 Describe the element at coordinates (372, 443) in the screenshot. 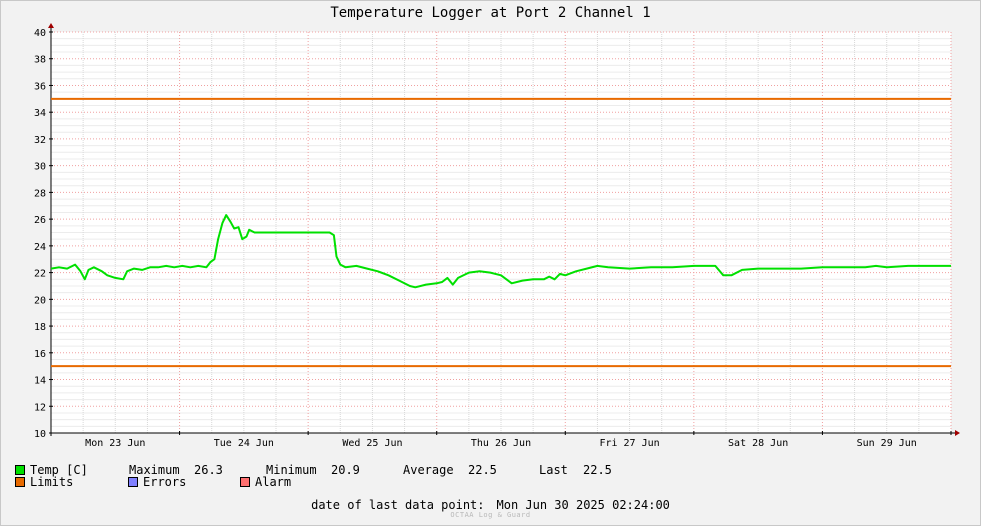

I see `x-tick-label: Wed 25 Jun` at that location.